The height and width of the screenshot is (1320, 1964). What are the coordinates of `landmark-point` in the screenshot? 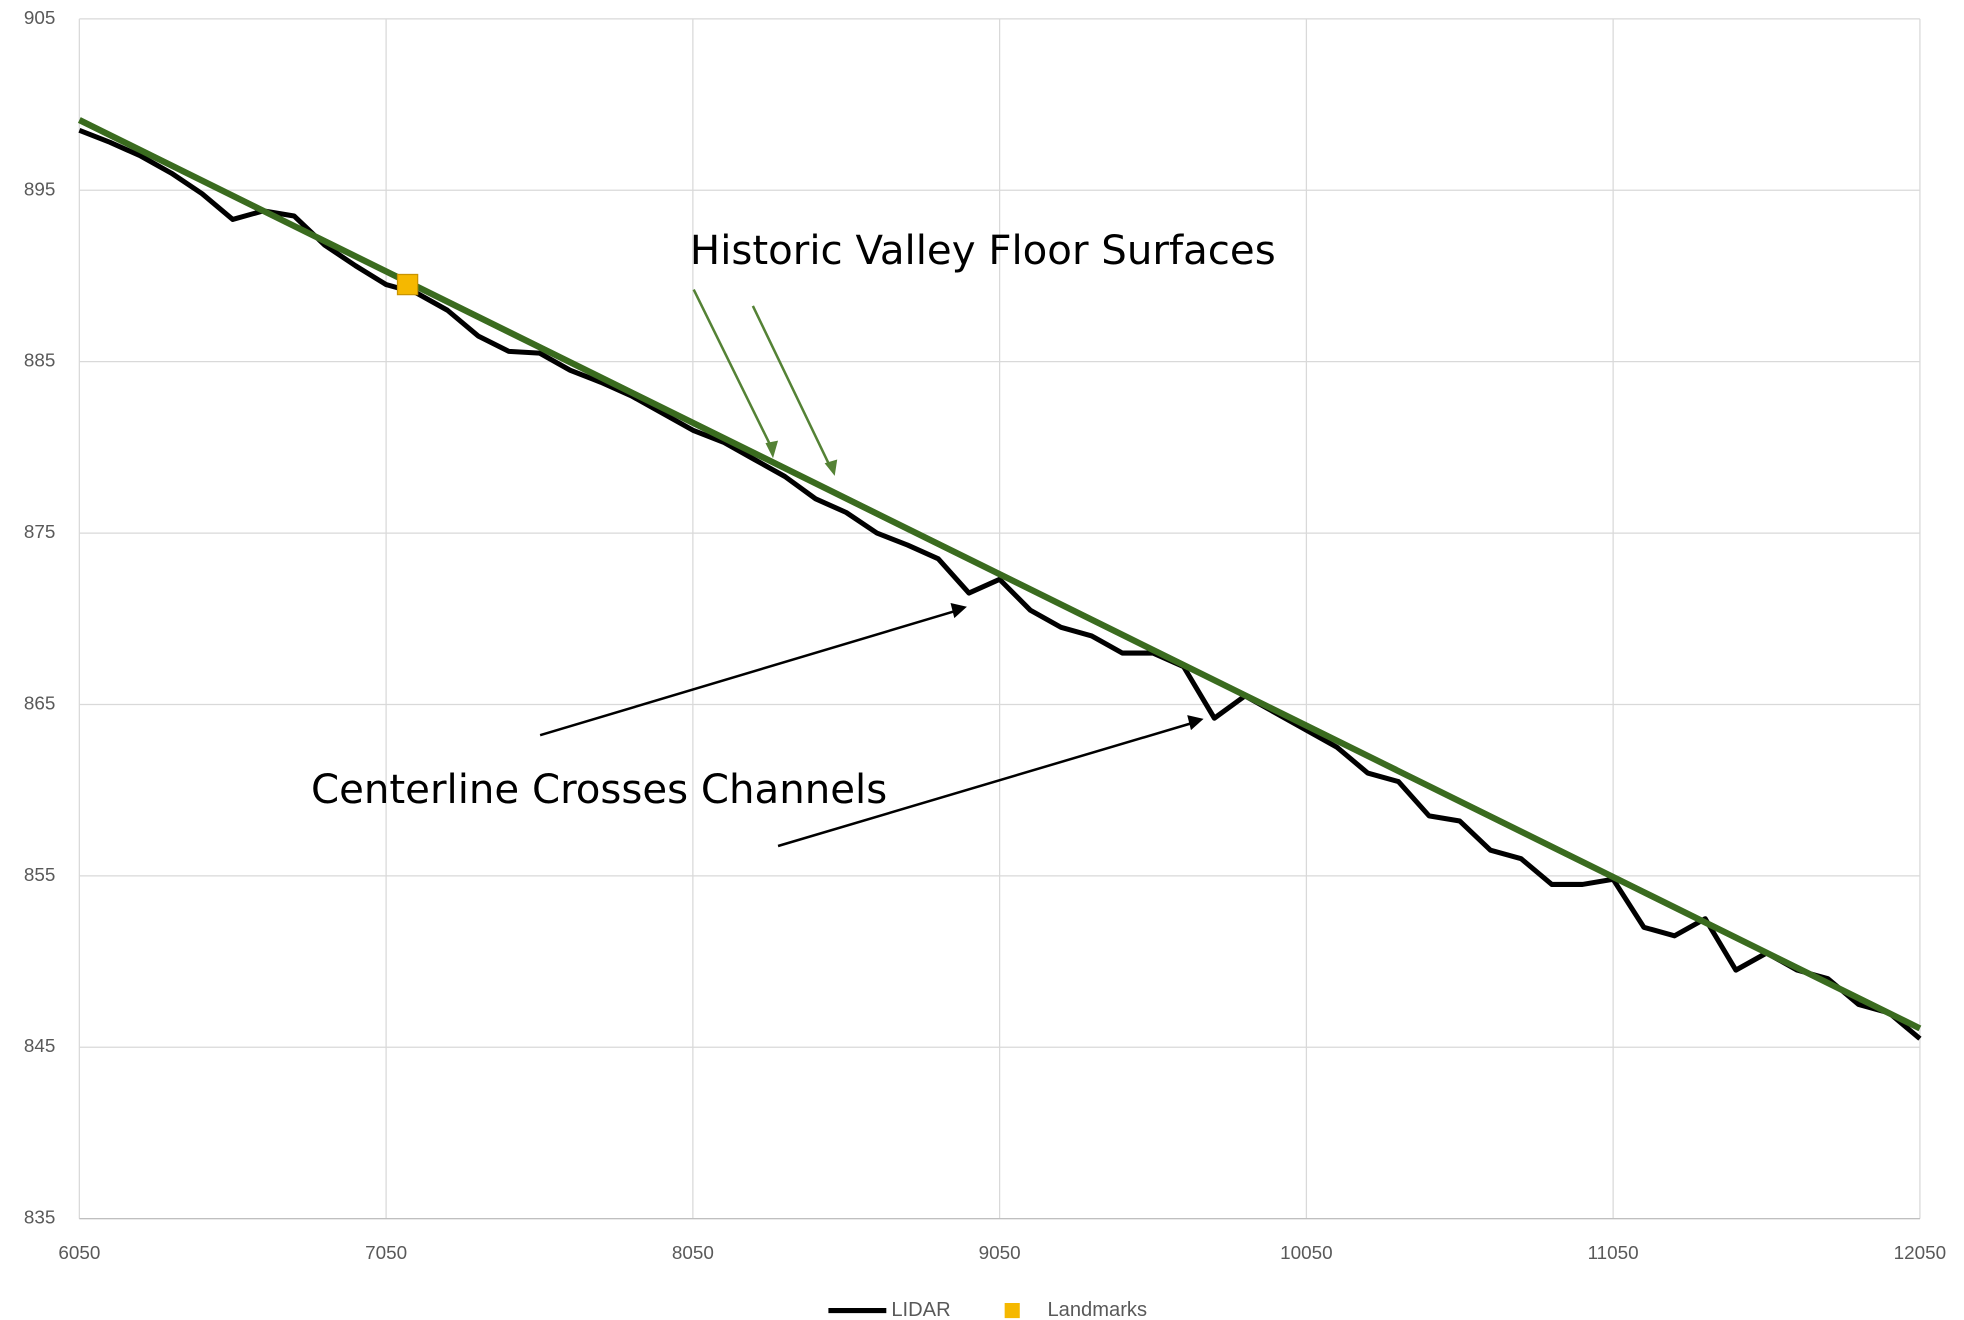 It's located at (407, 284).